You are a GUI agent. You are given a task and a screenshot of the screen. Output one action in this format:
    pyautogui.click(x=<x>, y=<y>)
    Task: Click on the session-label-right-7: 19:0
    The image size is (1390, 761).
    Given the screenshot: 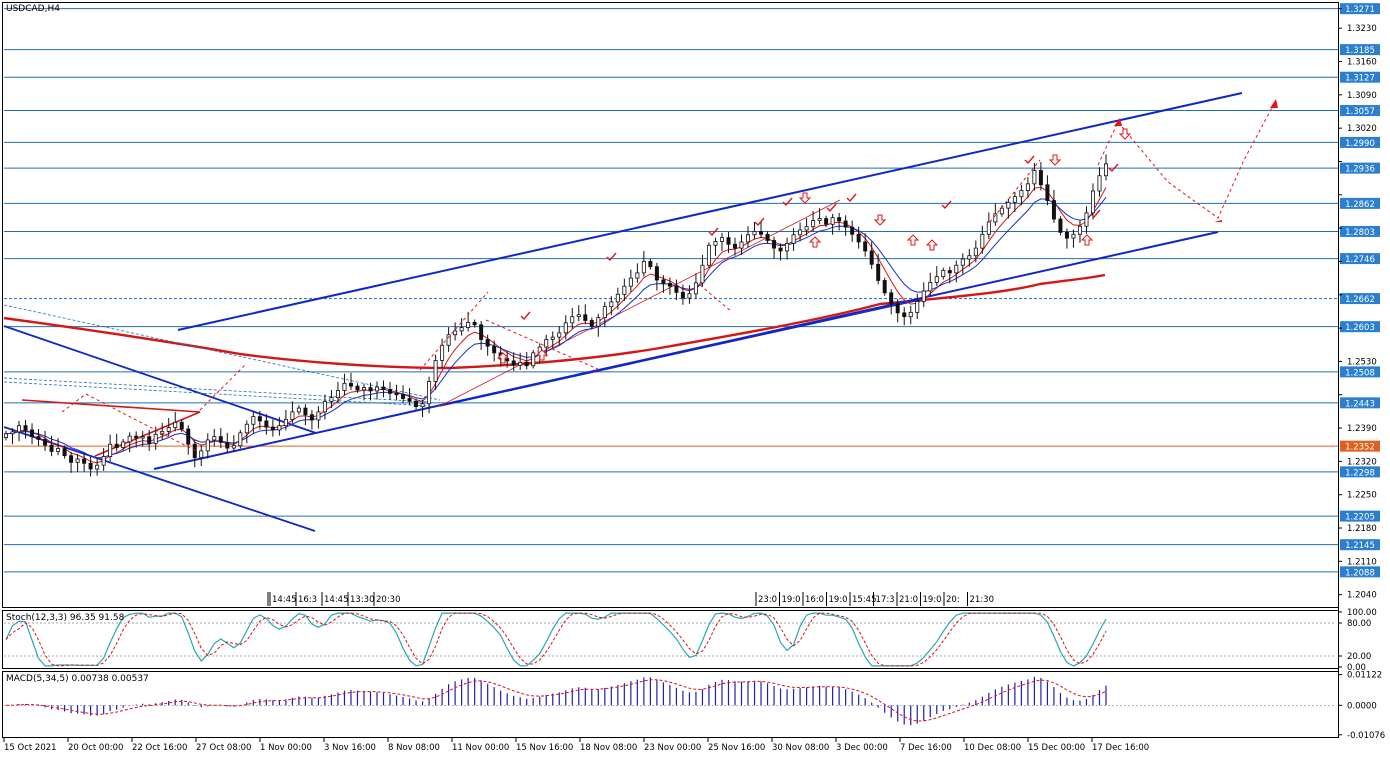 What is the action you would take?
    pyautogui.click(x=932, y=600)
    